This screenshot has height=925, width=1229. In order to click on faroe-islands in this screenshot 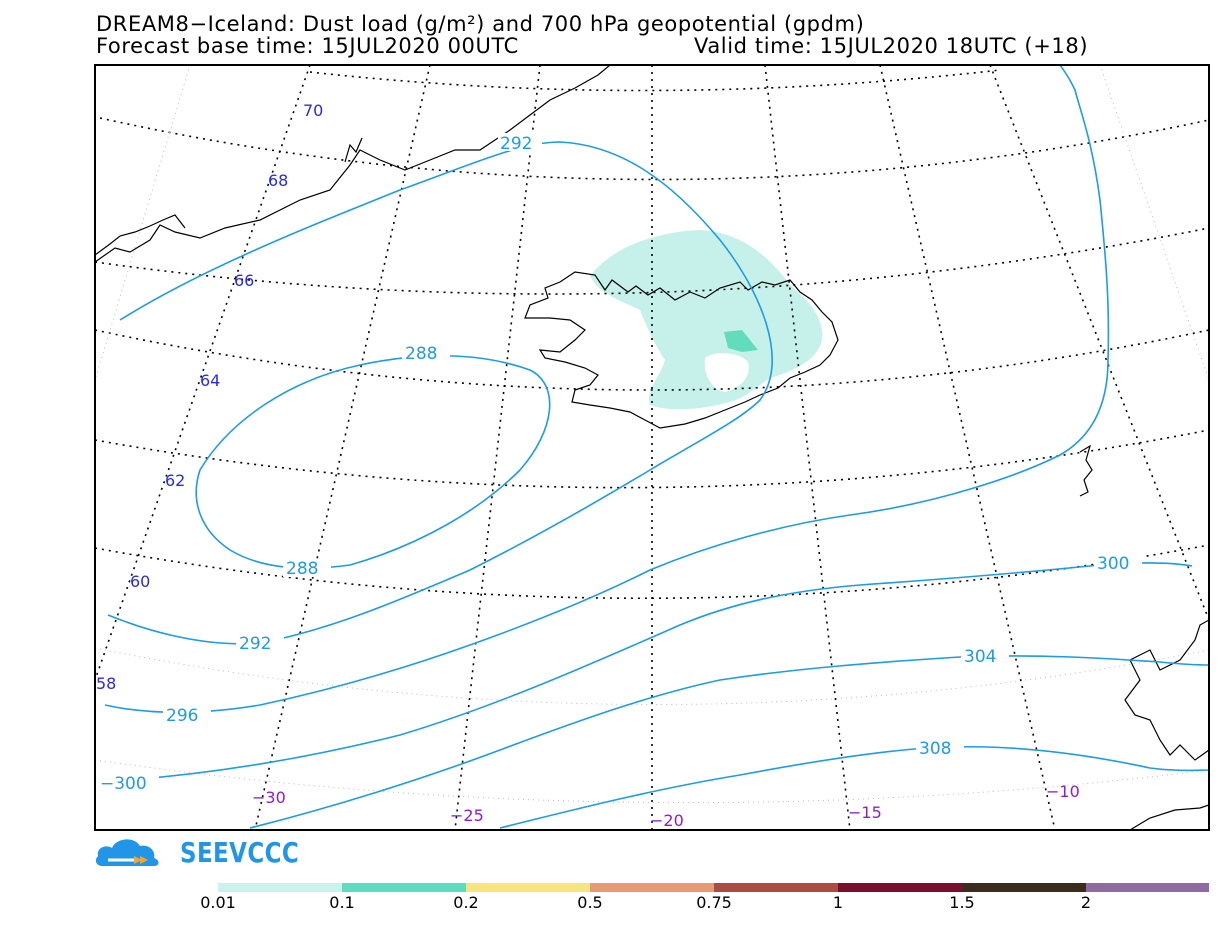, I will do `click(1086, 470)`.